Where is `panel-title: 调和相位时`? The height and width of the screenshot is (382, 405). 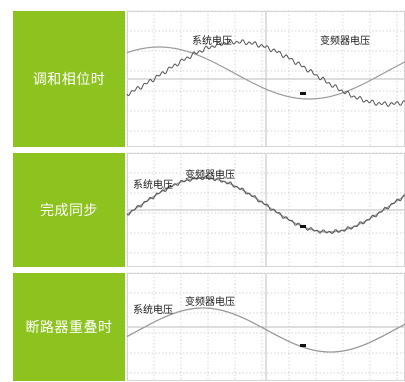 panel-title: 调和相位时 is located at coordinates (69, 80).